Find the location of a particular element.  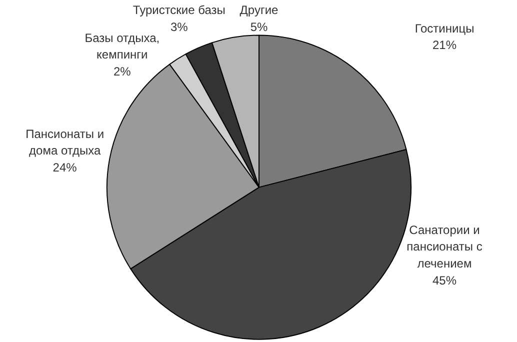

slice-label: Санатории и пансионаты с лечением is located at coordinates (444, 246).